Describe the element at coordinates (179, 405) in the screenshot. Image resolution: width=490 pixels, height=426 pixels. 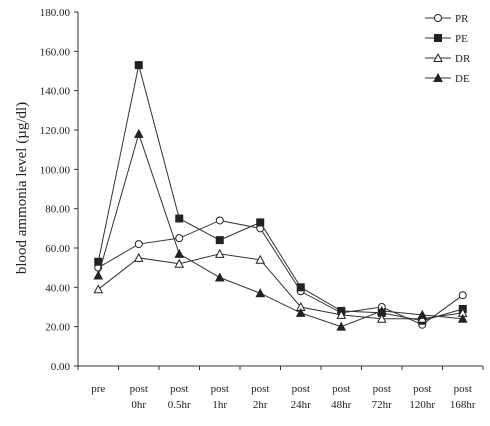
I see `x-tick-label-sub: 0.5hr` at that location.